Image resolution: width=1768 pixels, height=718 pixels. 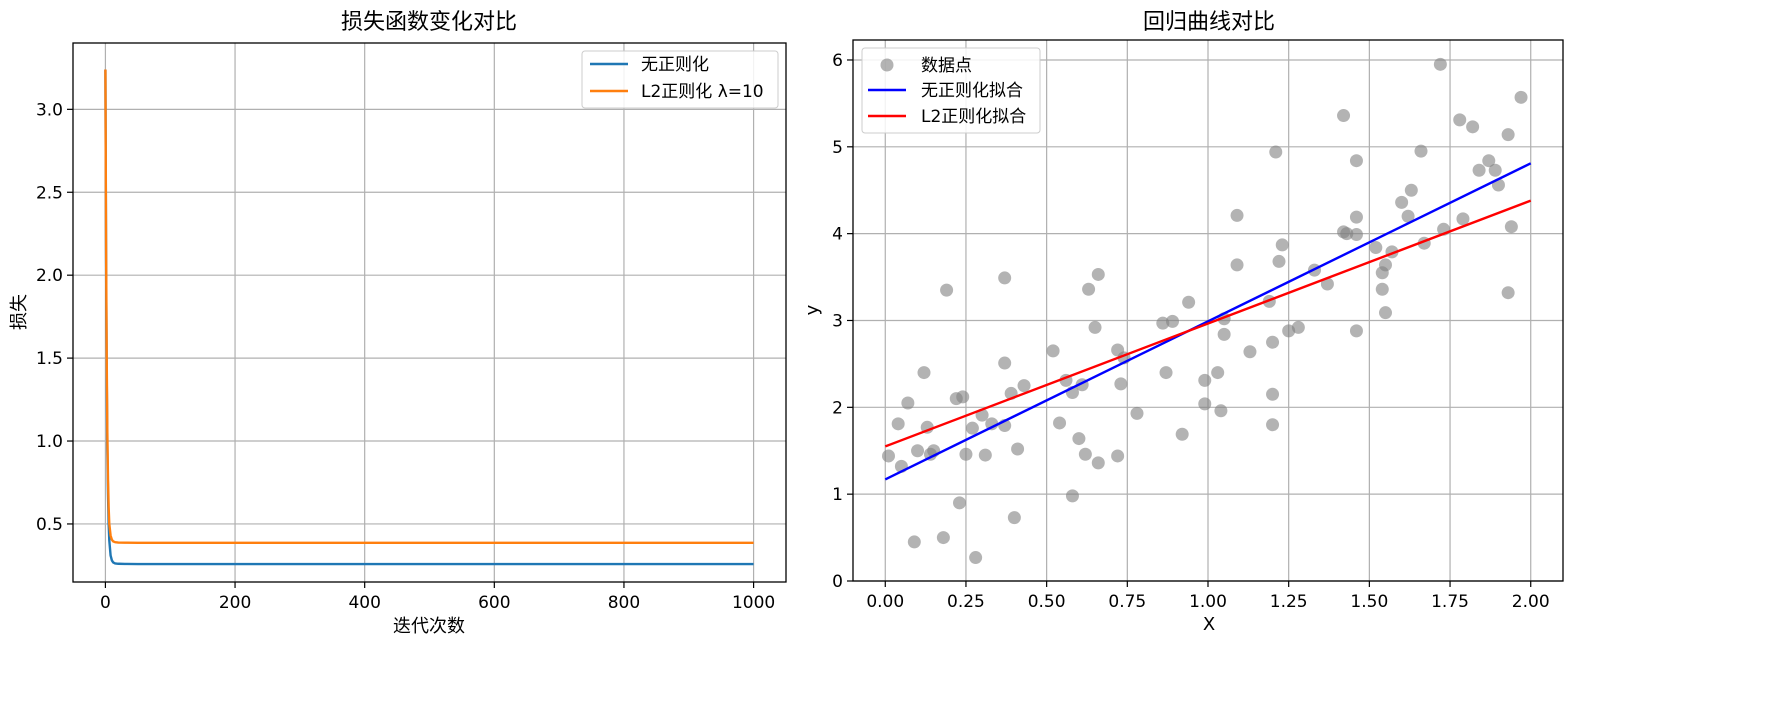 I want to click on regression-ytick-label: 0, so click(x=837, y=582).